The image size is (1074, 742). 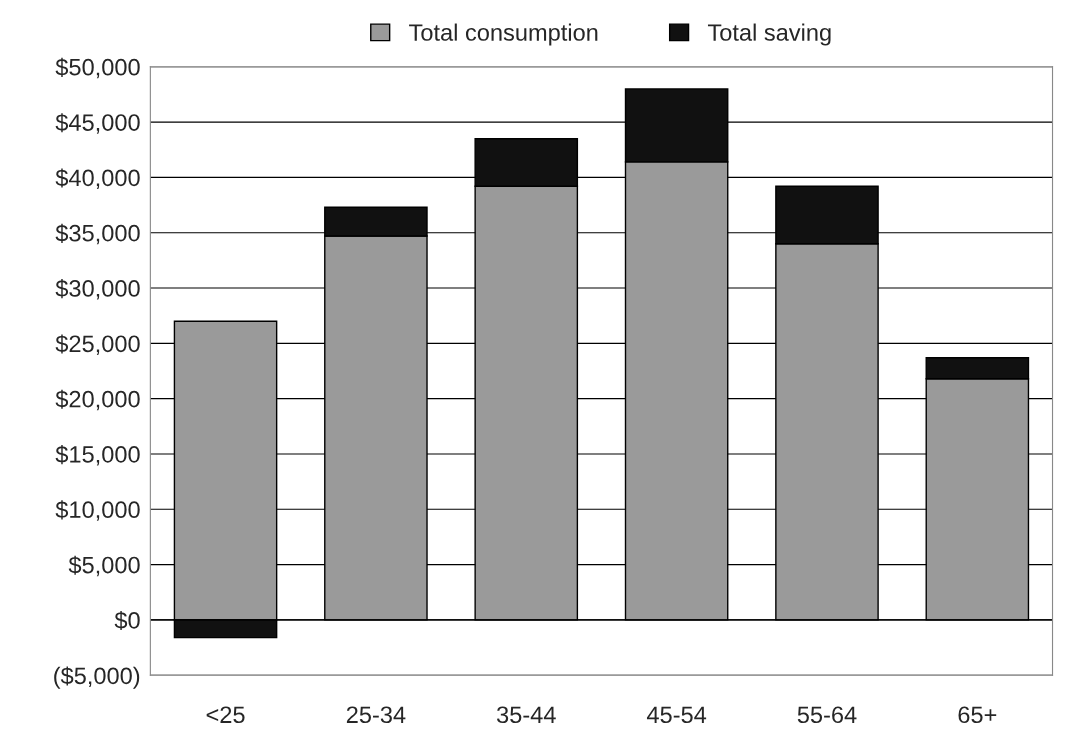 I want to click on x-tick-label: 55-64, so click(x=827, y=715).